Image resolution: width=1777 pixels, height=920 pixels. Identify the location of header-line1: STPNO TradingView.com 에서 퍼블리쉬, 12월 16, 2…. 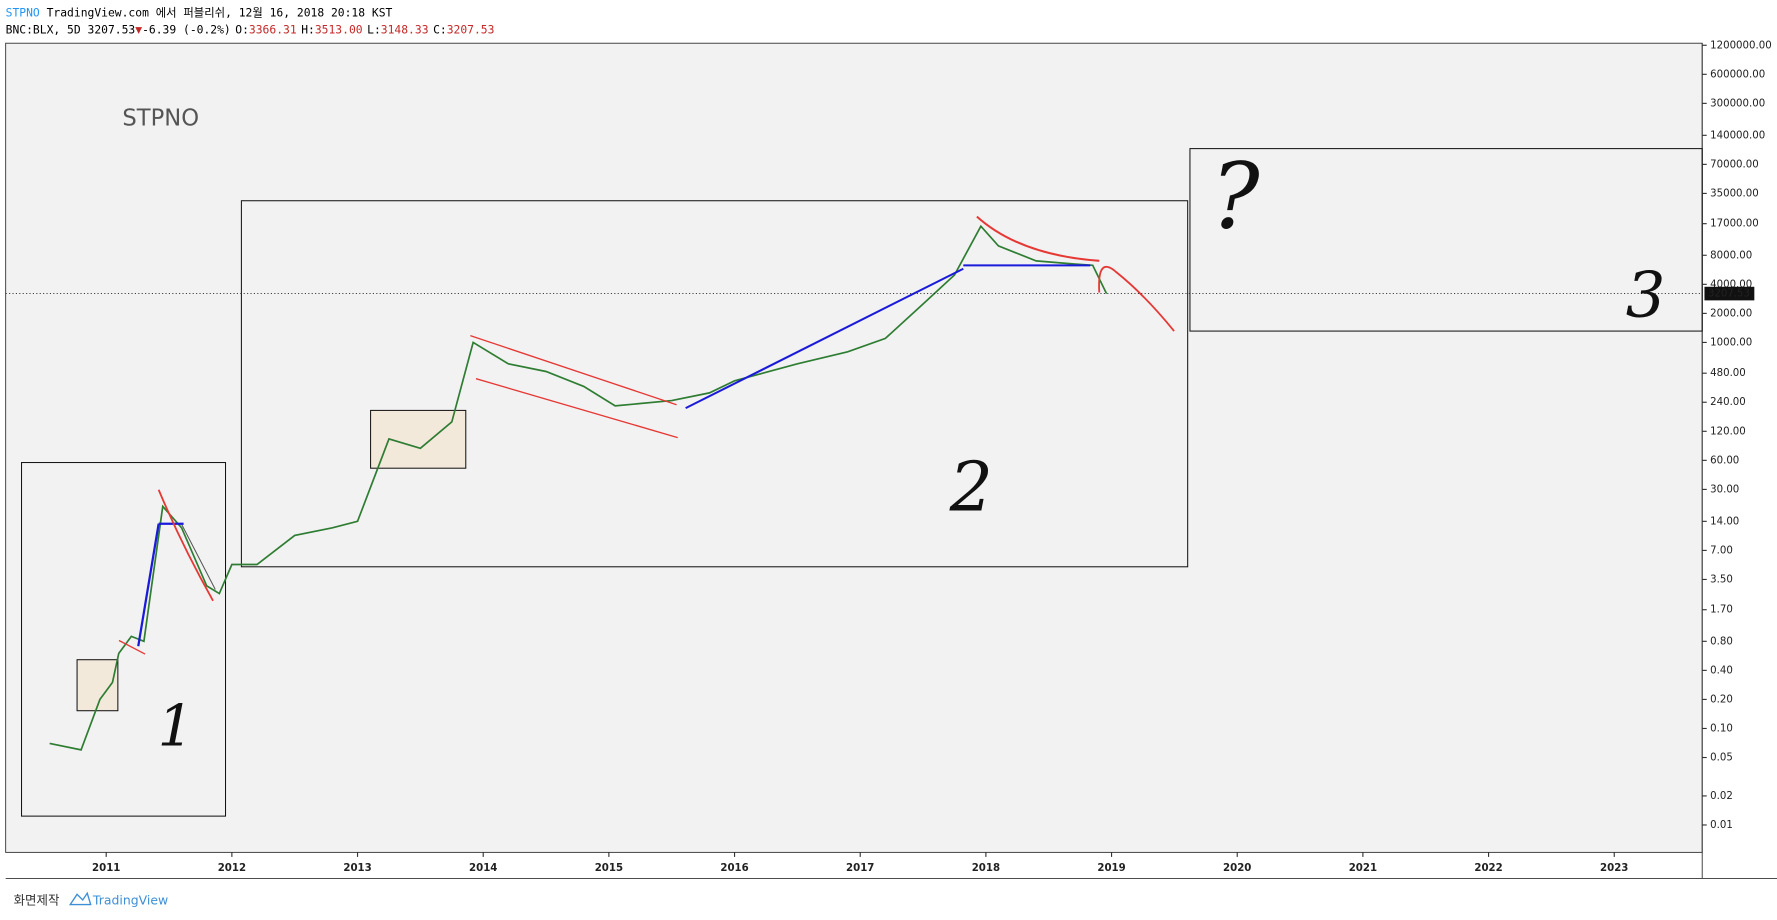
(199, 13).